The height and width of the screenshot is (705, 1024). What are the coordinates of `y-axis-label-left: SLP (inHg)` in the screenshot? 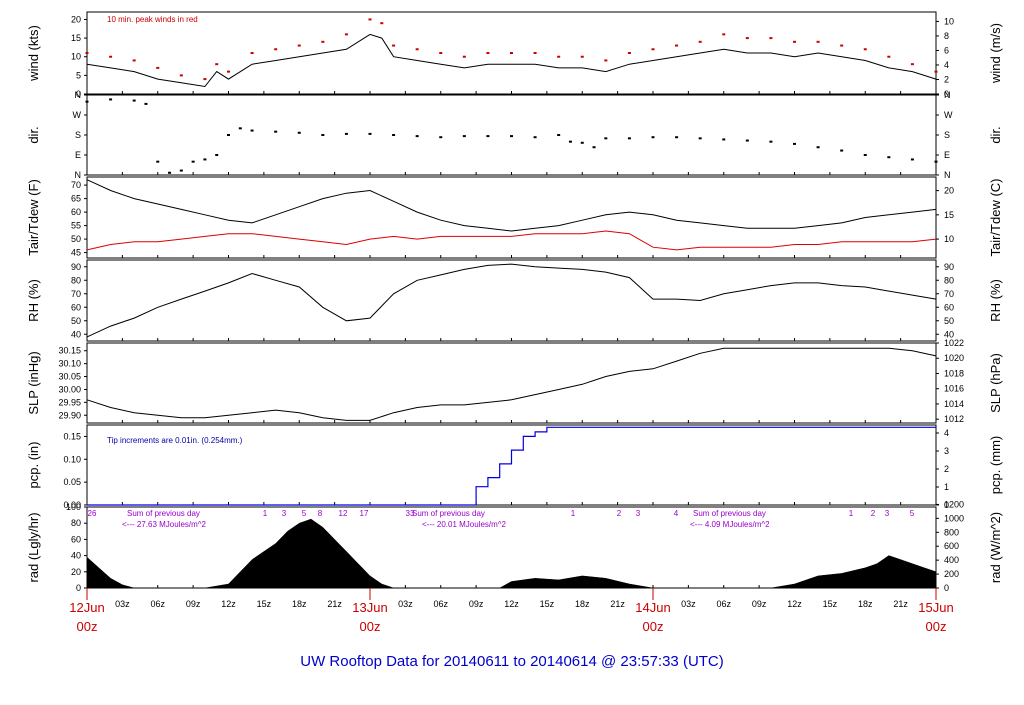 It's located at (33, 382).